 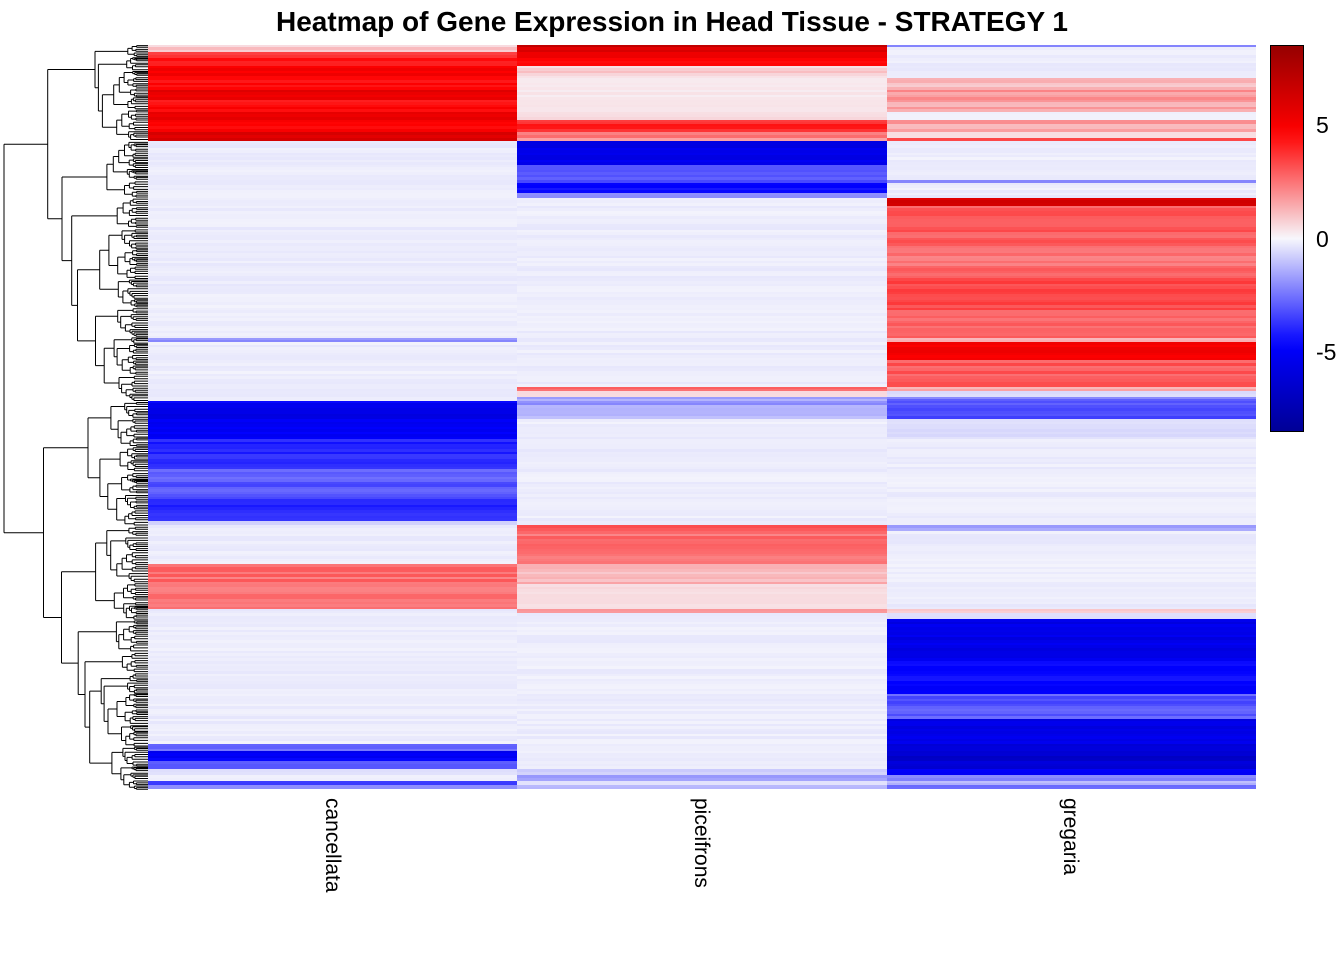 I want to click on dendrogram-branches, so click(x=75, y=417).